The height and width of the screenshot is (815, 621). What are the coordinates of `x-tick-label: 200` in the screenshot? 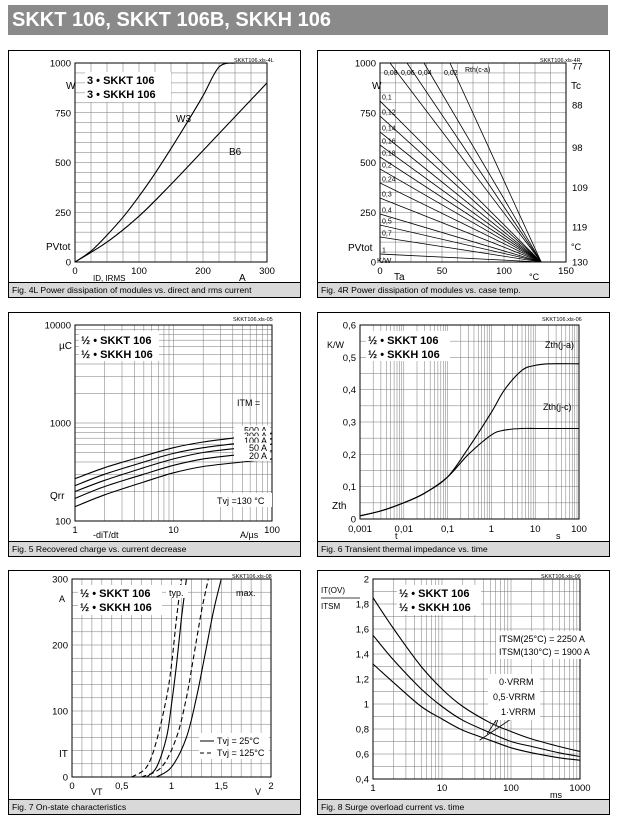 It's located at (203, 271).